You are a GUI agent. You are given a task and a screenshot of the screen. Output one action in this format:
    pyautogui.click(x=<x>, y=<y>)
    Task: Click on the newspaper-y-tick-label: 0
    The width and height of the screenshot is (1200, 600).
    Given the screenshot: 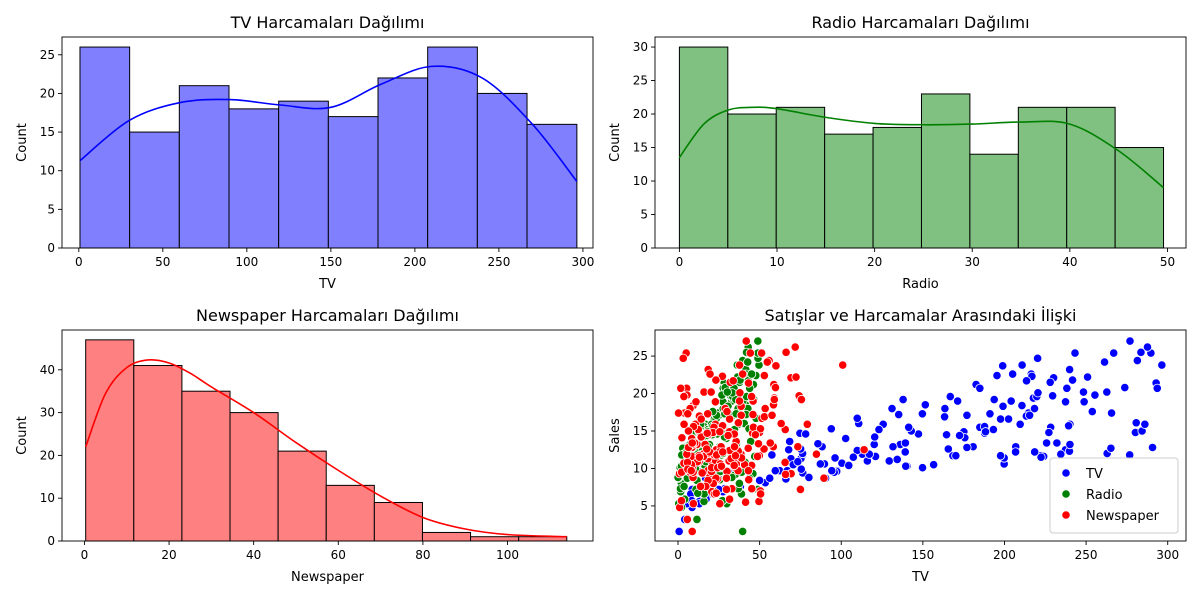 What is the action you would take?
    pyautogui.click(x=51, y=541)
    